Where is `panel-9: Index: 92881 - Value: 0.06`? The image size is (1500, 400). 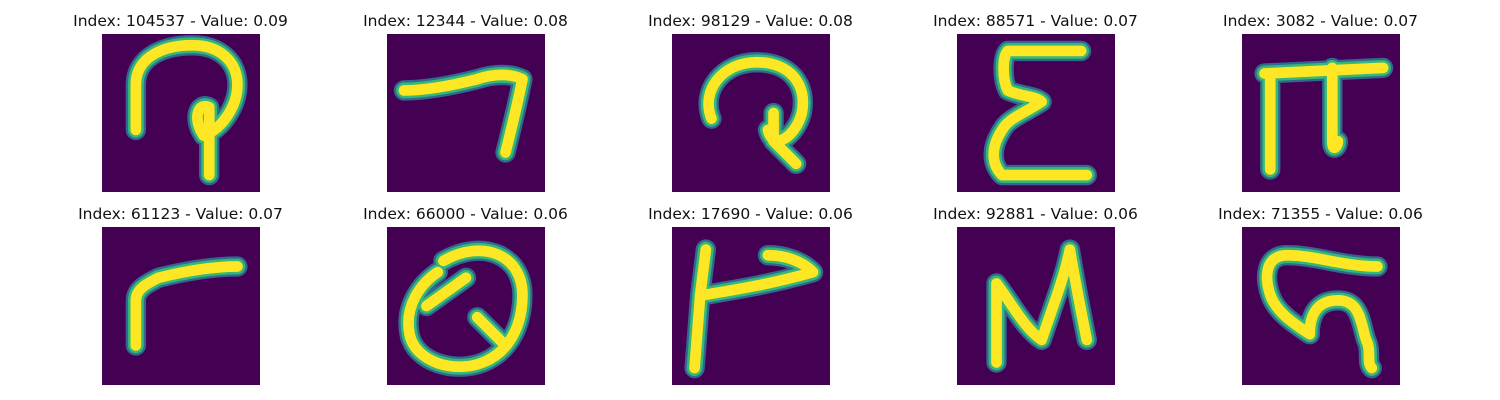
panel-9: Index: 92881 - Value: 0.06 is located at coordinates (1035, 289).